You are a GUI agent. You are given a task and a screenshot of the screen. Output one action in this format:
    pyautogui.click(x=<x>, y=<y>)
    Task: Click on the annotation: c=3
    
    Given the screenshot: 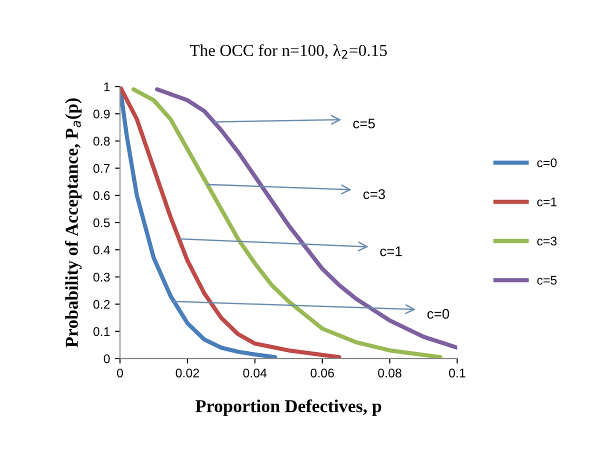 What is the action you would take?
    pyautogui.click(x=374, y=194)
    